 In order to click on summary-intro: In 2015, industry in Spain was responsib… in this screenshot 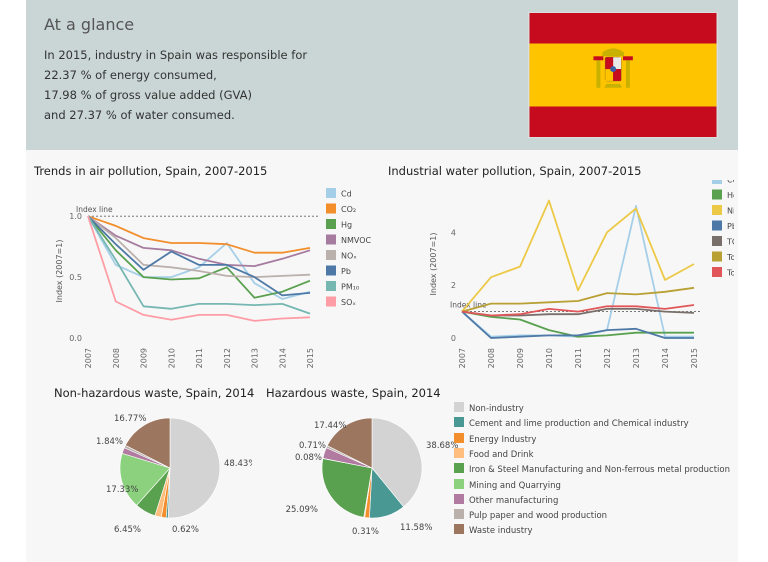, I will do `click(176, 55)`.